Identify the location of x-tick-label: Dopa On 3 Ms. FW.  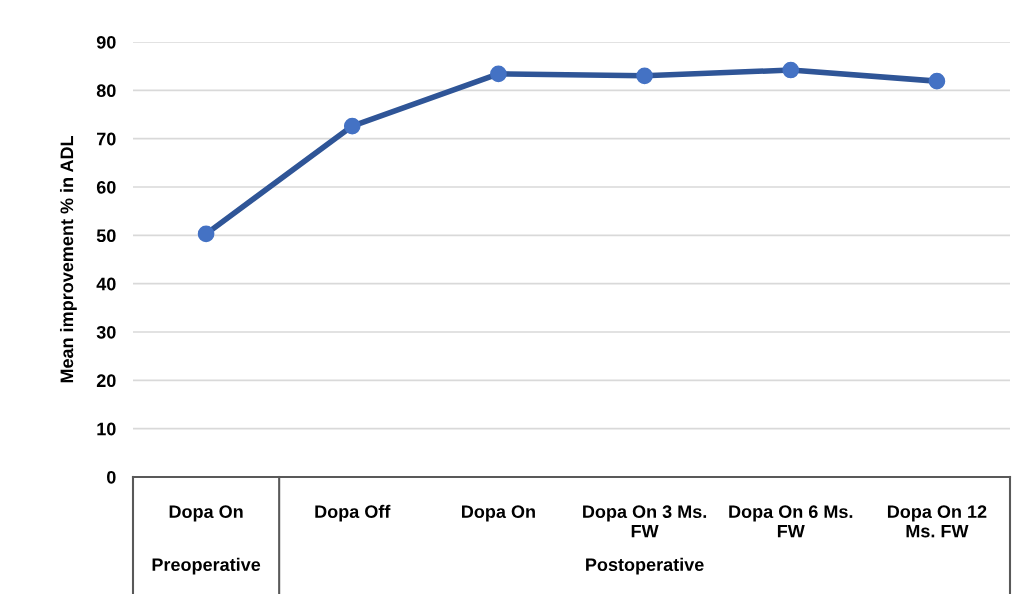
(645, 521).